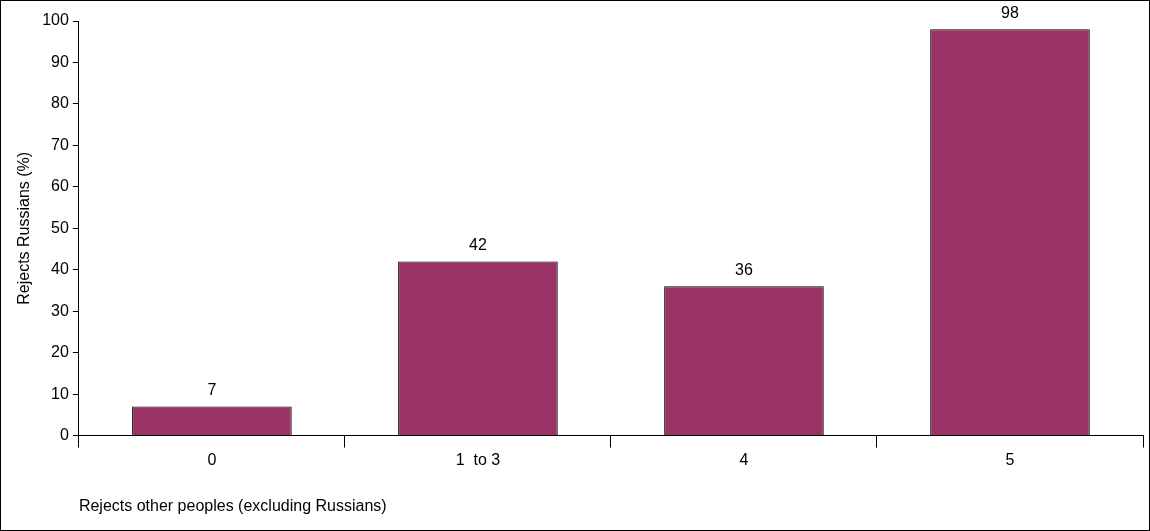 The image size is (1150, 531). What do you see at coordinates (478, 244) in the screenshot?
I see `data-label: 42` at bounding box center [478, 244].